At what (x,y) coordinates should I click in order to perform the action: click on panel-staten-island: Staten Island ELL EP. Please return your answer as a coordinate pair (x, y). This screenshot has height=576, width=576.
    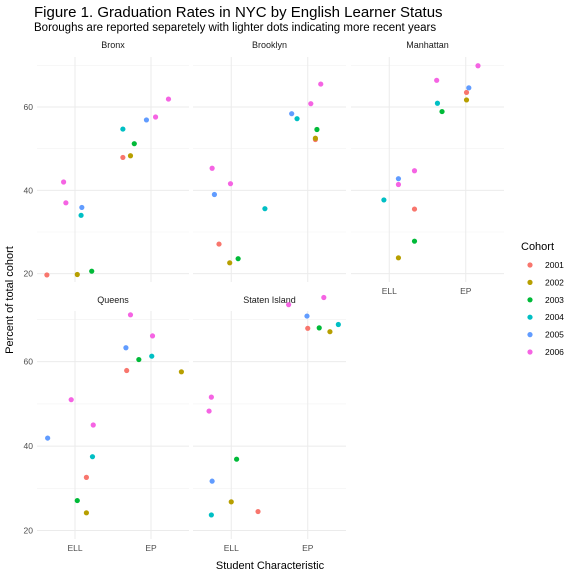
    Looking at the image, I should click on (269, 423).